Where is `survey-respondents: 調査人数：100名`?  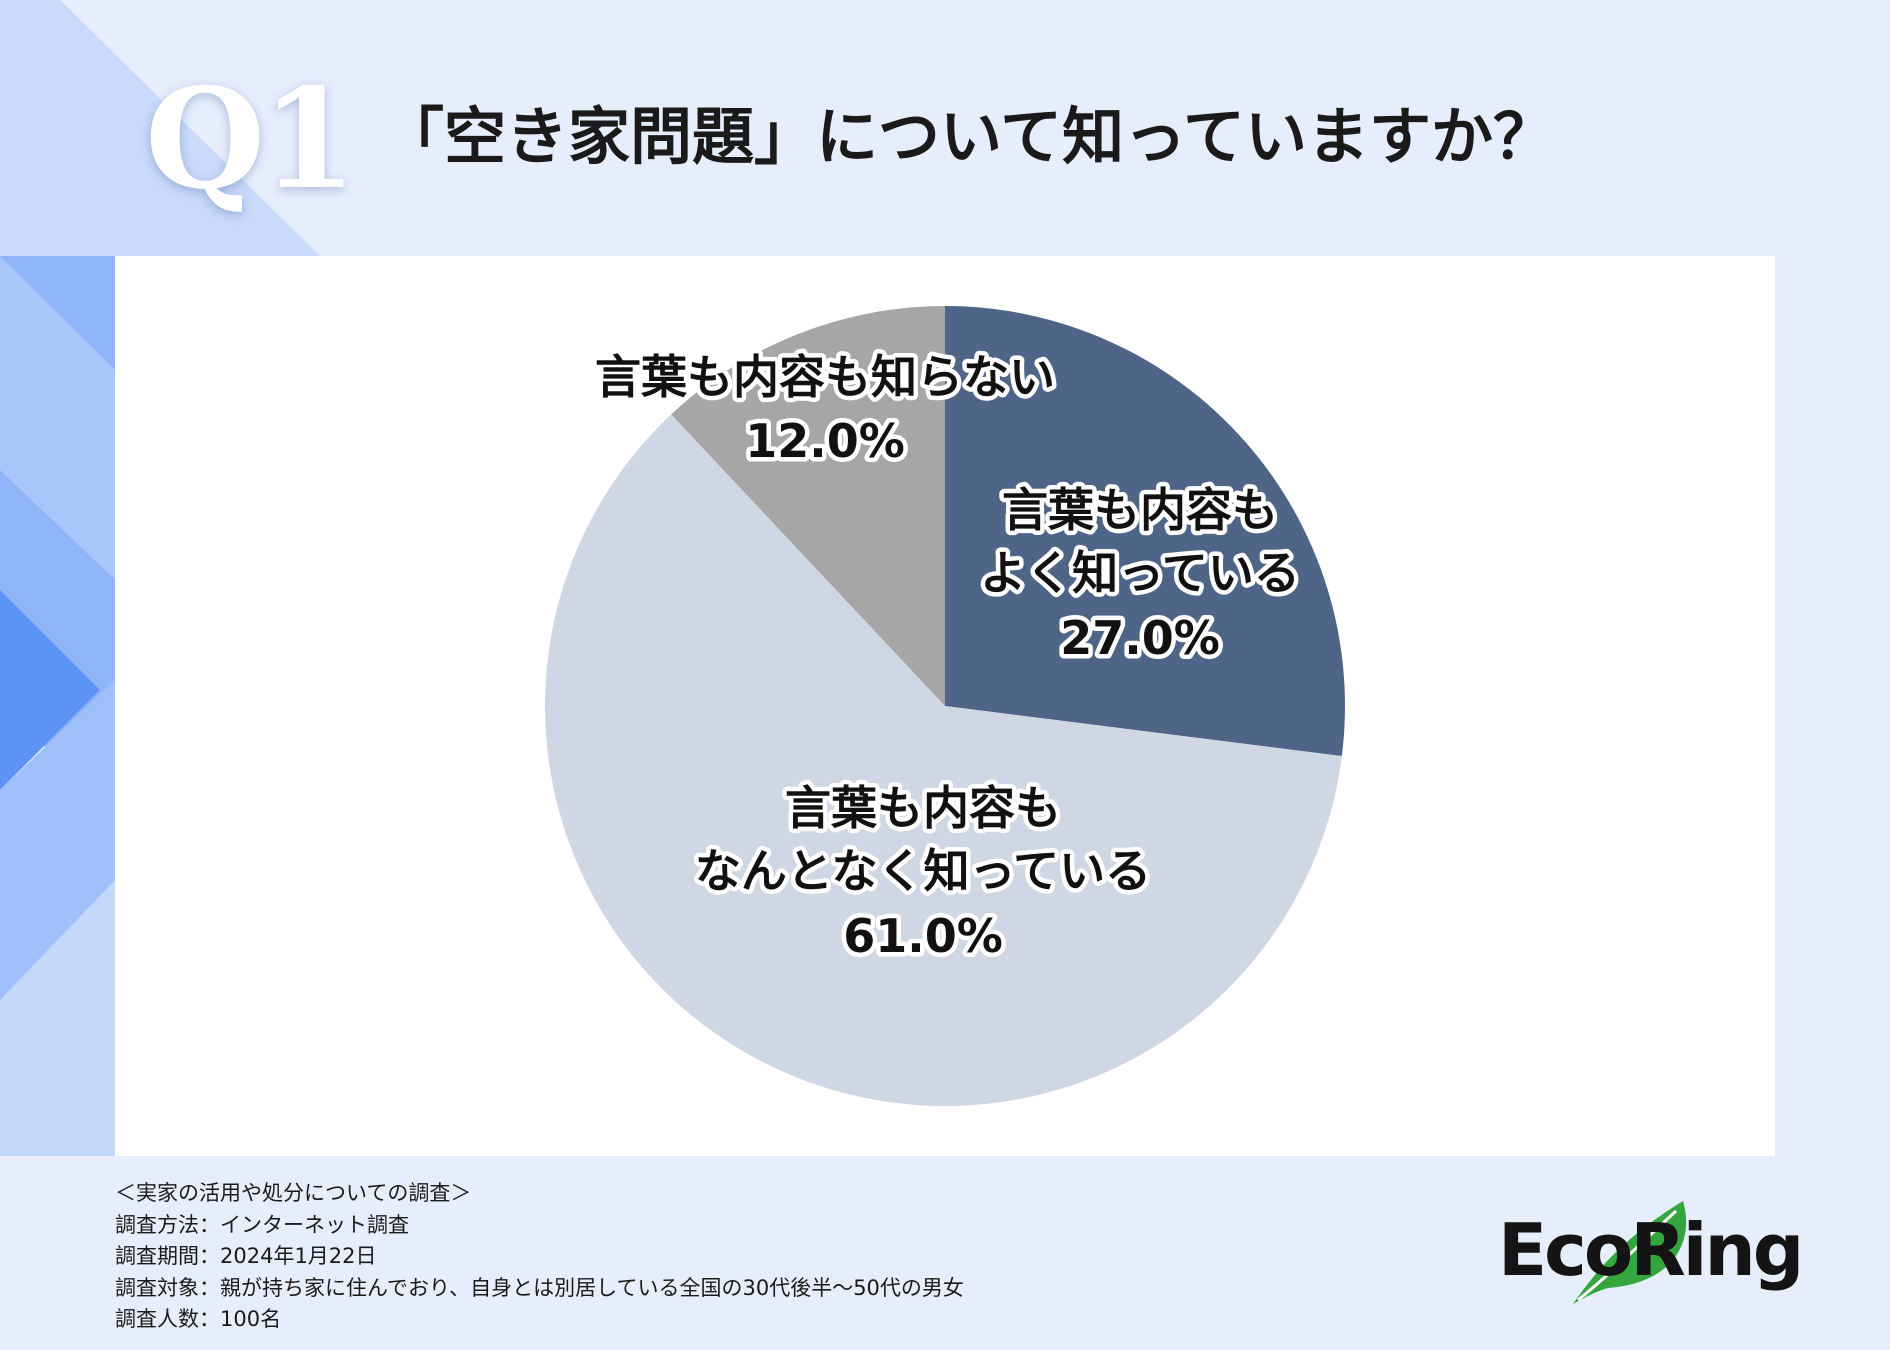 survey-respondents: 調査人数：100名 is located at coordinates (198, 1319).